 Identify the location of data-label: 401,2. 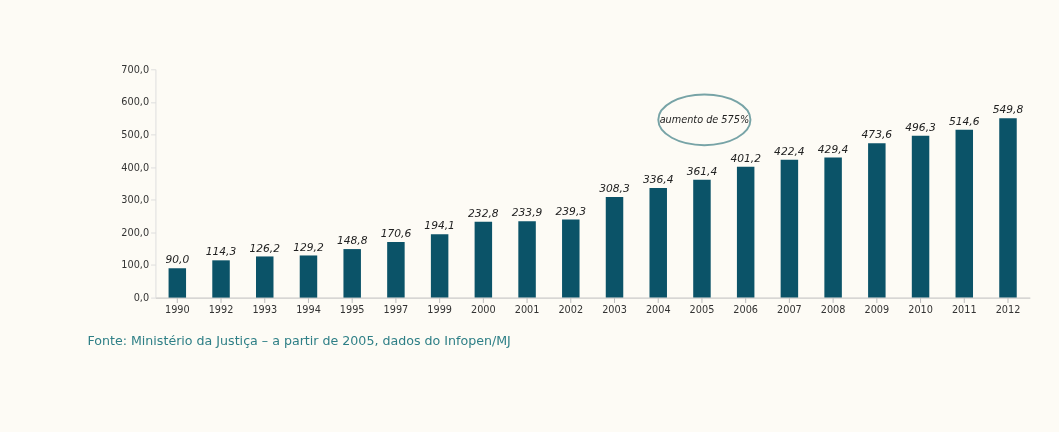
(746, 158).